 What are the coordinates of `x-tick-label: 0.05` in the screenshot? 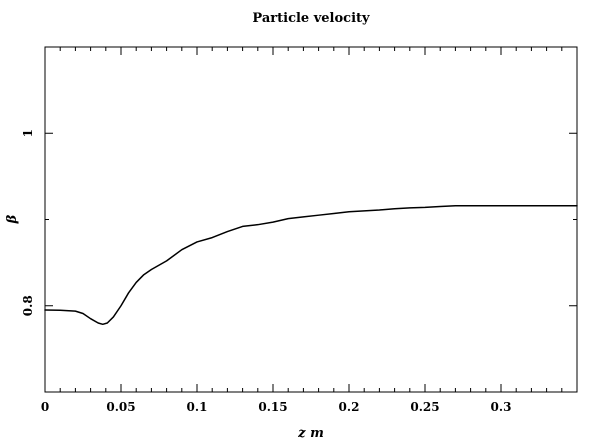 It's located at (120, 407).